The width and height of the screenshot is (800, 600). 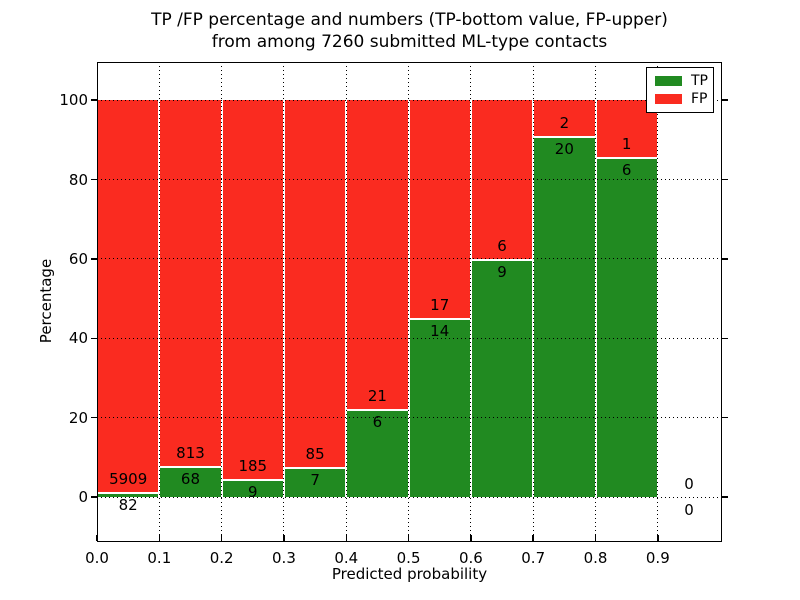 I want to click on bar-label-tp: 7, so click(x=315, y=479).